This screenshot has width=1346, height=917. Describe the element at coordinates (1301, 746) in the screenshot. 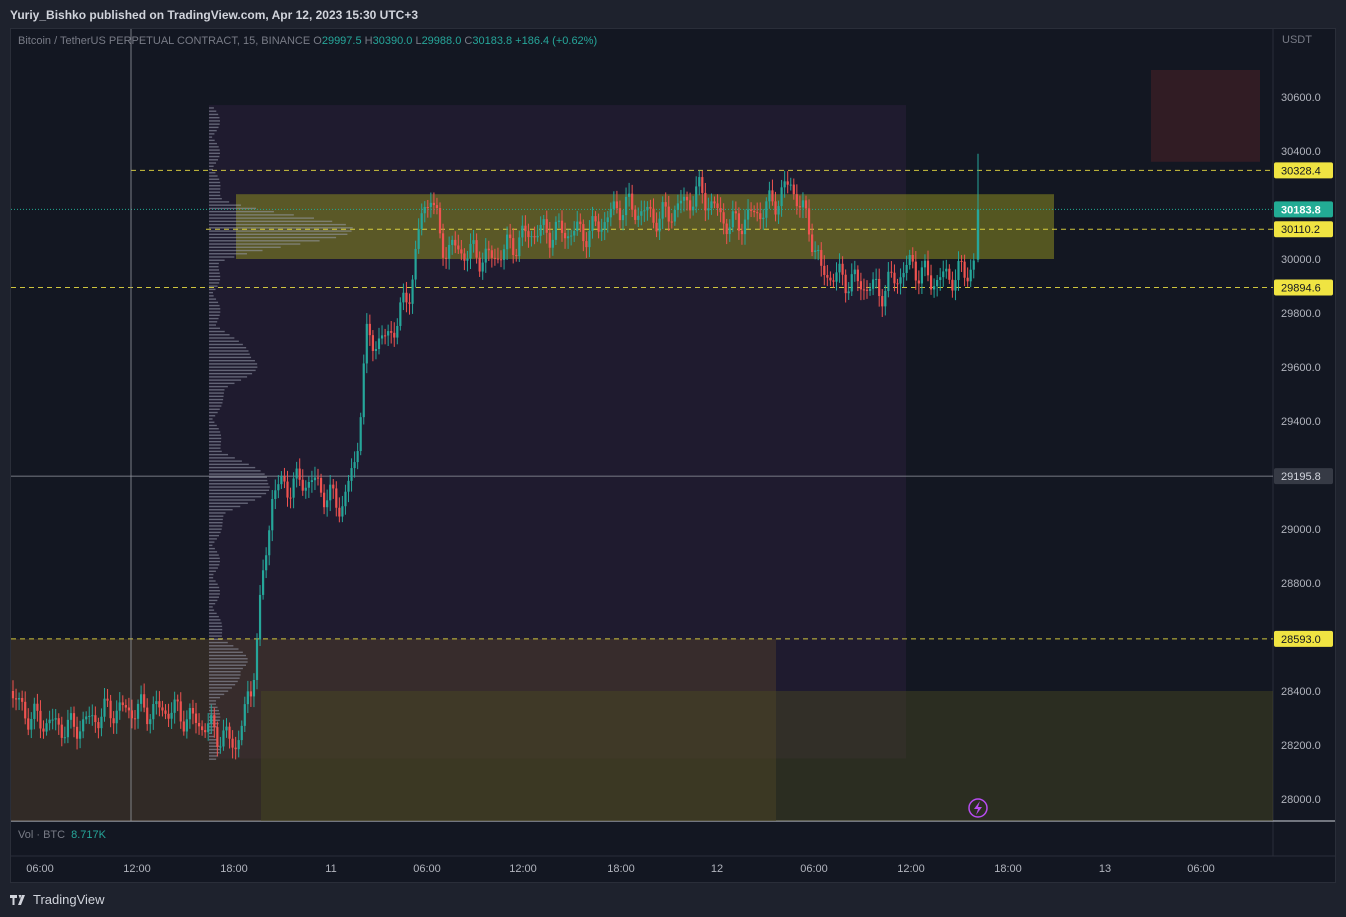

I see `price-tick-label: 28200.0` at that location.